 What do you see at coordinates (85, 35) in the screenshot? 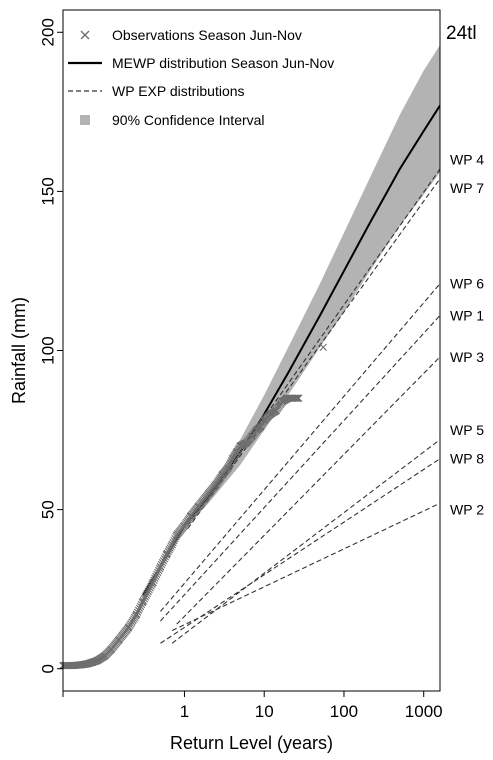
I see `legend-cross-icon` at bounding box center [85, 35].